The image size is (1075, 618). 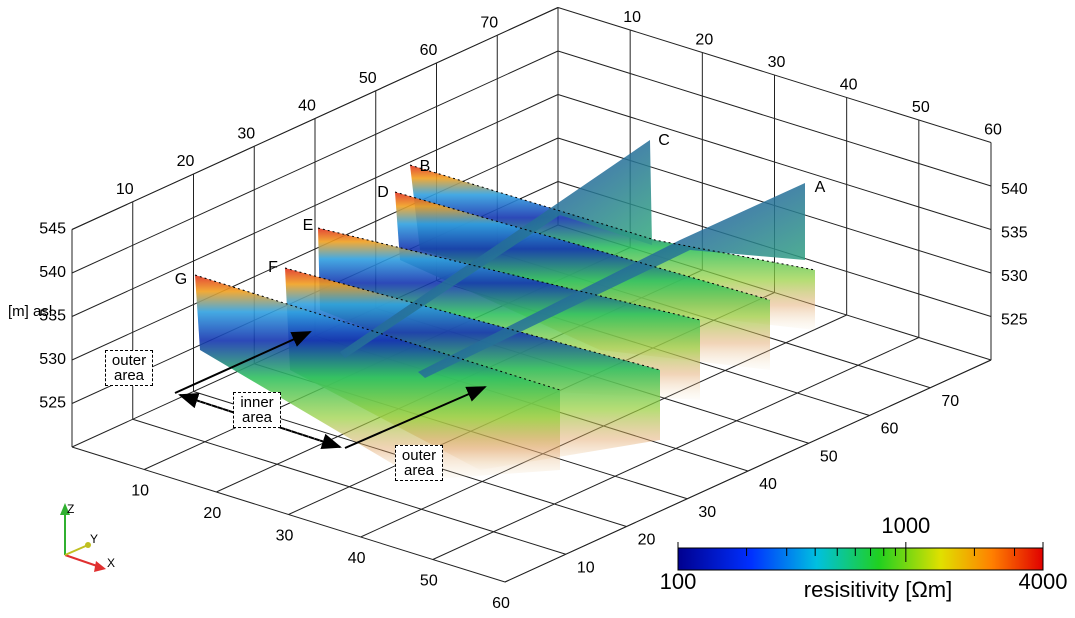 What do you see at coordinates (30, 311) in the screenshot?
I see `z-axis-label: [m] asl` at bounding box center [30, 311].